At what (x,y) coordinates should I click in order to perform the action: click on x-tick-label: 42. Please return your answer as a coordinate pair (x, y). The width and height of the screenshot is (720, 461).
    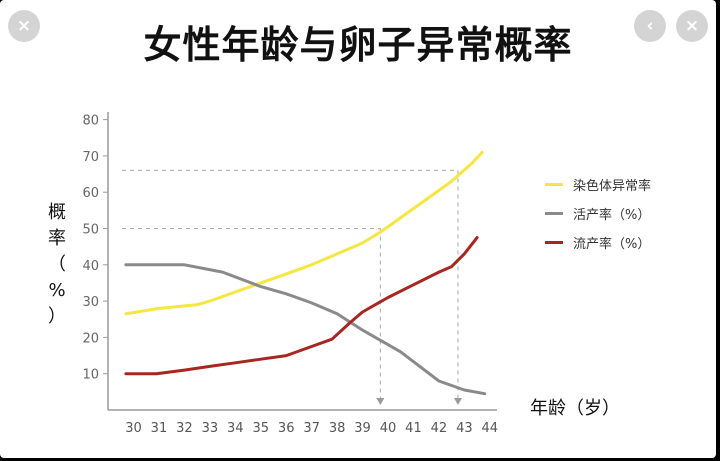
    Looking at the image, I should click on (439, 428).